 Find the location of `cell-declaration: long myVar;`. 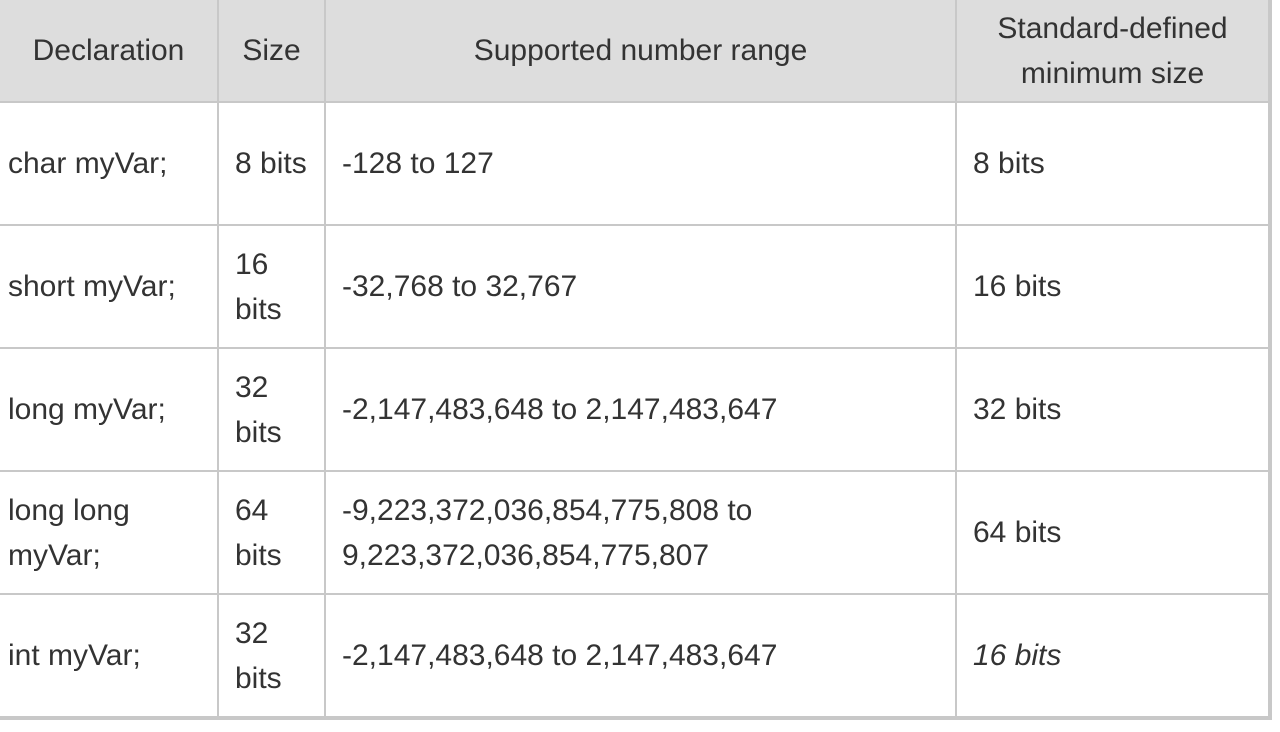

cell-declaration: long myVar; is located at coordinates (109, 409).